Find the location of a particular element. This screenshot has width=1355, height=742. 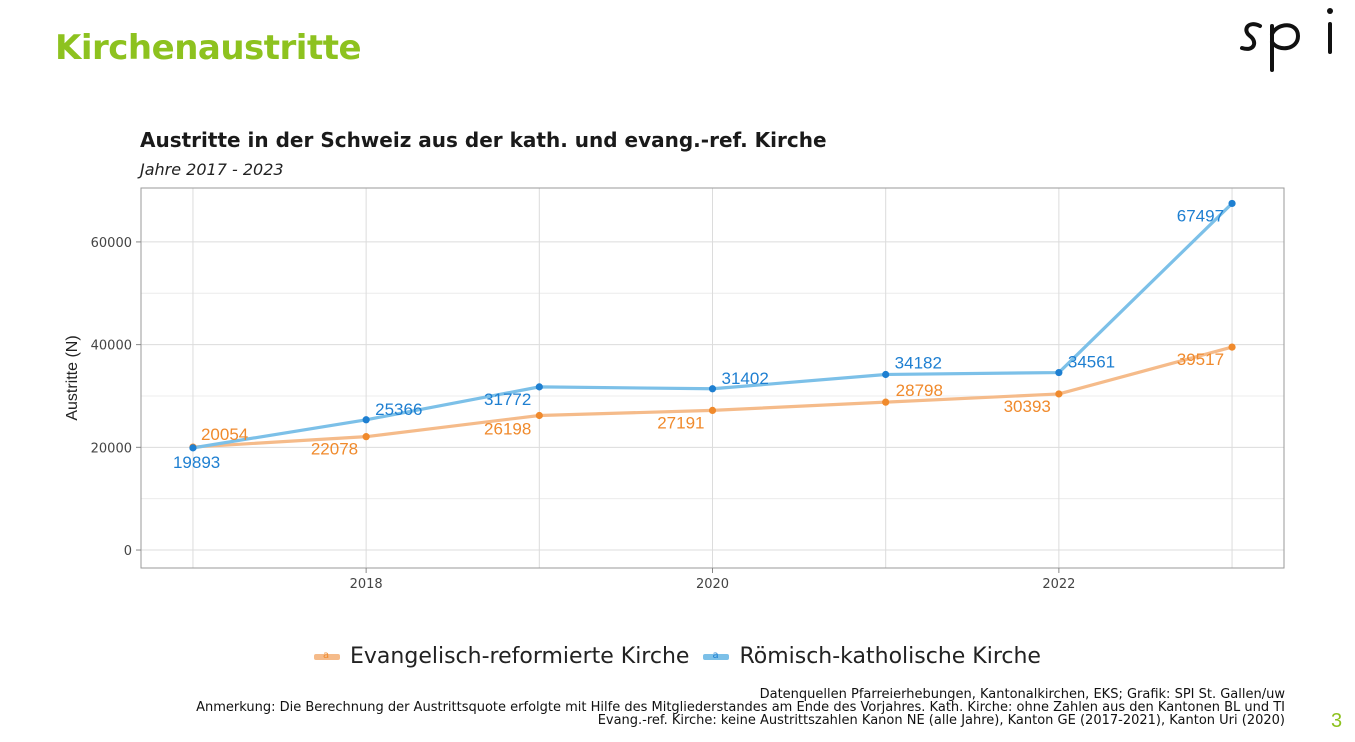

page-title: Kirchenaustritte is located at coordinates (208, 48).